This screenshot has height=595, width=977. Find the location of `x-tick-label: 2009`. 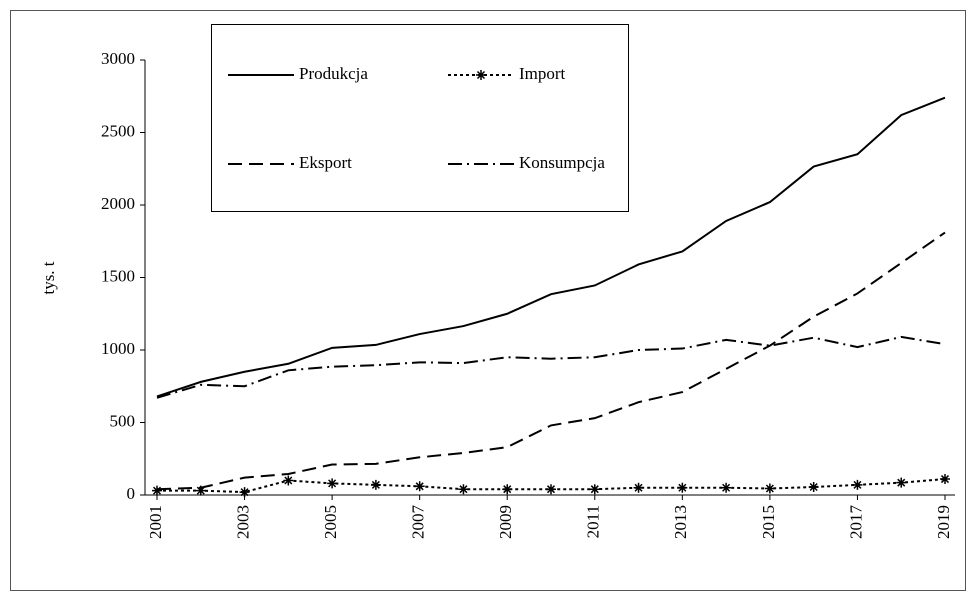

x-tick-label: 2009 is located at coordinates (505, 522).